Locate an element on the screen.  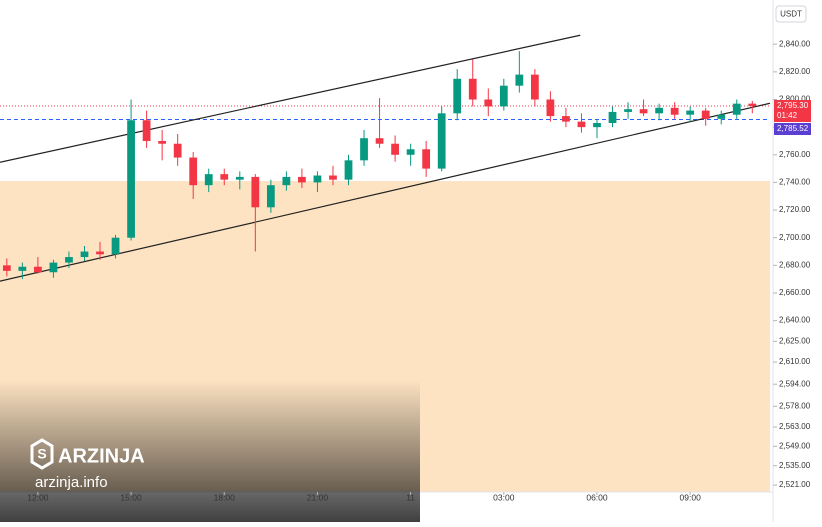
currency-box is located at coordinates (791, 14).